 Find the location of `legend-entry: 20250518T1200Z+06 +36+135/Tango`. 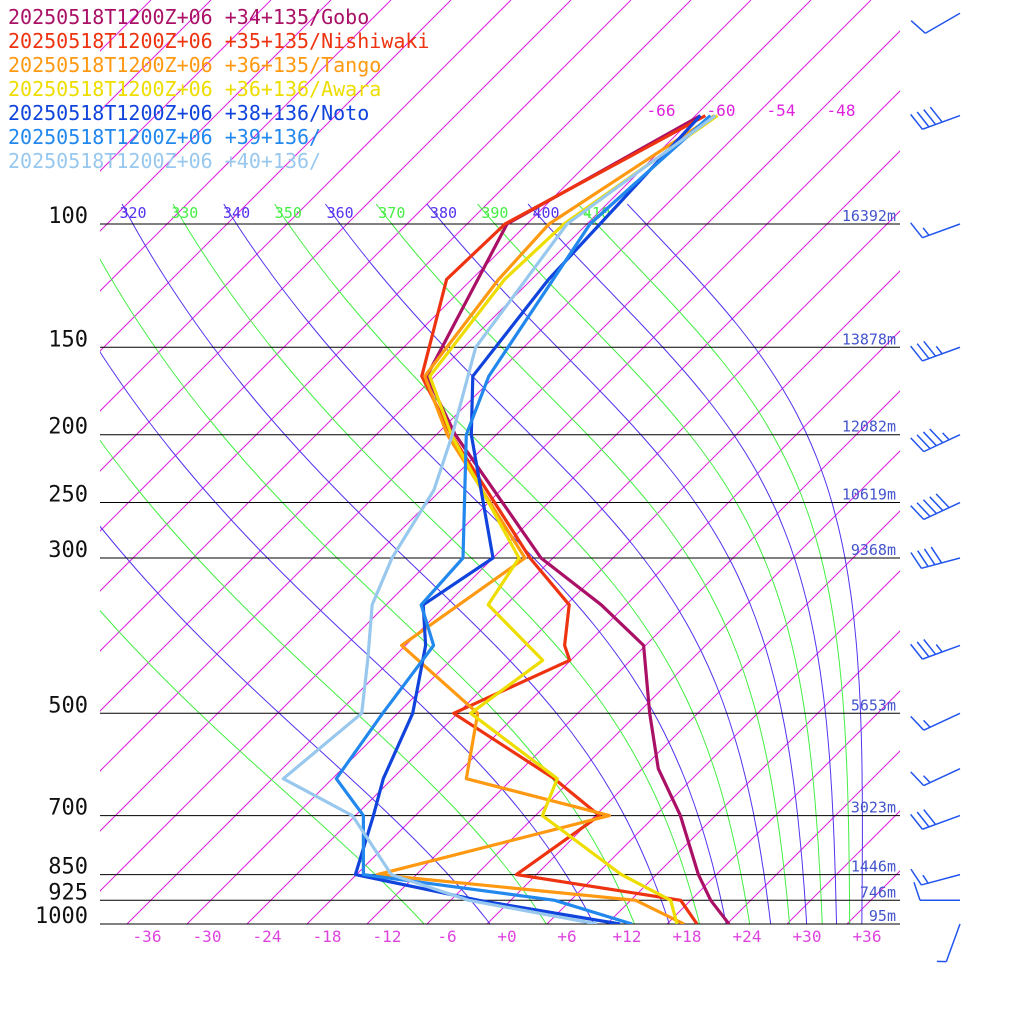

legend-entry: 20250518T1200Z+06 +36+135/Tango is located at coordinates (194, 65).